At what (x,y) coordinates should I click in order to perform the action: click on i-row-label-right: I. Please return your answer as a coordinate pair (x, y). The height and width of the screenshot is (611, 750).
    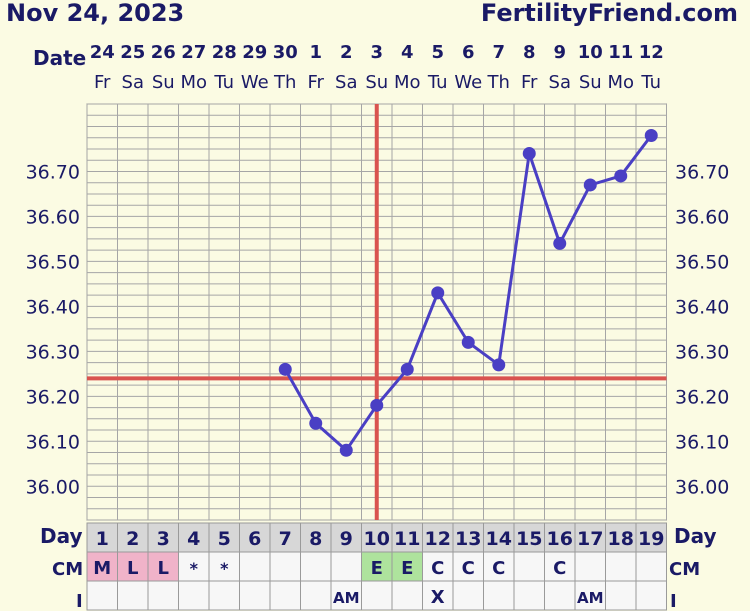
    Looking at the image, I should click on (673, 601).